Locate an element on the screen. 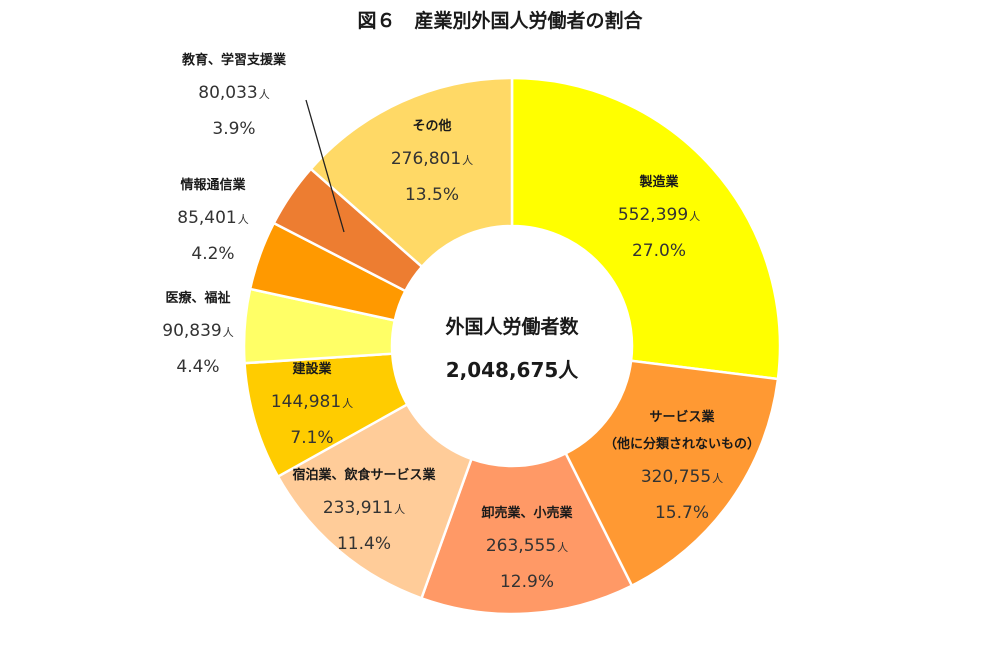 The height and width of the screenshot is (669, 1000). slice-percent-1: 15.7% is located at coordinates (682, 513).